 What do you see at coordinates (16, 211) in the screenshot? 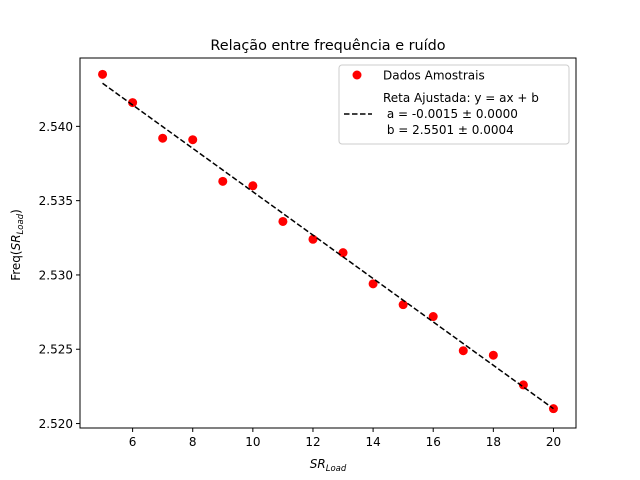
I see `y-axis-label-suffix: )` at bounding box center [16, 211].